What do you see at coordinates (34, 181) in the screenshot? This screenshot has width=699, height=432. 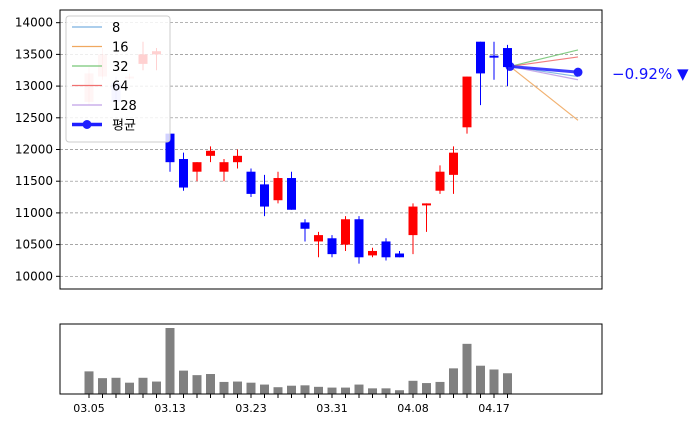 I see `price-y-tick-label: 11500` at bounding box center [34, 181].